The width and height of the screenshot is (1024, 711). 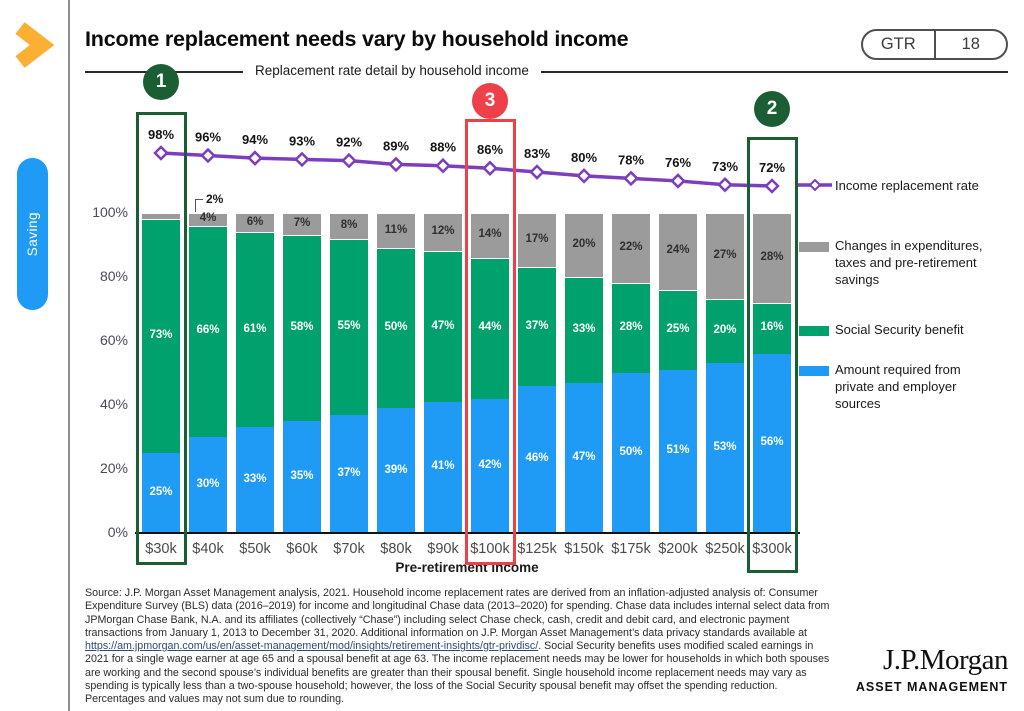 What do you see at coordinates (946, 660) in the screenshot?
I see `logo-wordmark: J.P.Morgan` at bounding box center [946, 660].